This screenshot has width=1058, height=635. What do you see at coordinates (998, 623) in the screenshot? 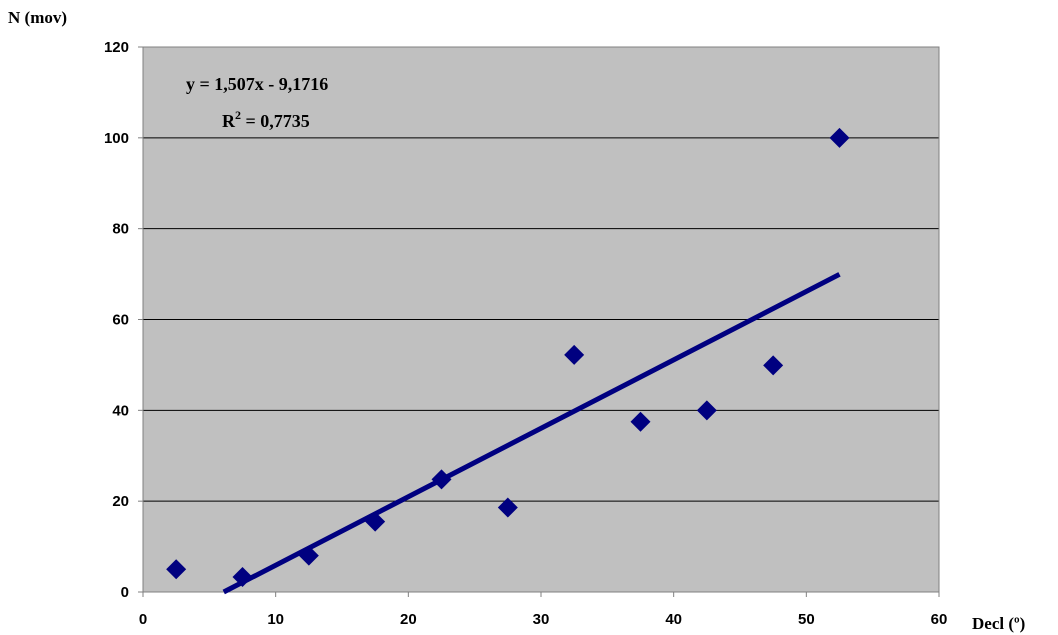
I see `x-axis-title: Decl (º)` at bounding box center [998, 623].